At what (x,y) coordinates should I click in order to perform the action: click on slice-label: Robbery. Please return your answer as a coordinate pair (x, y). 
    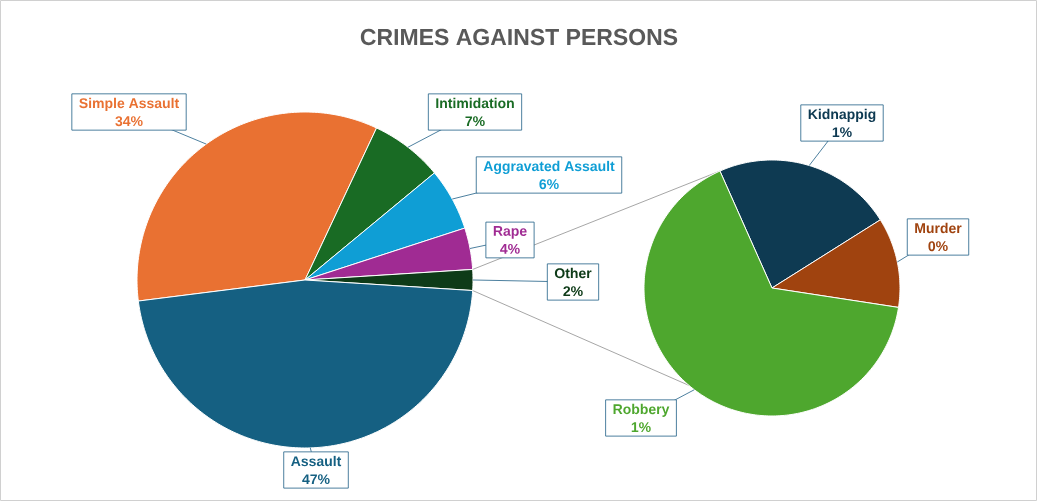
    Looking at the image, I should click on (641, 410).